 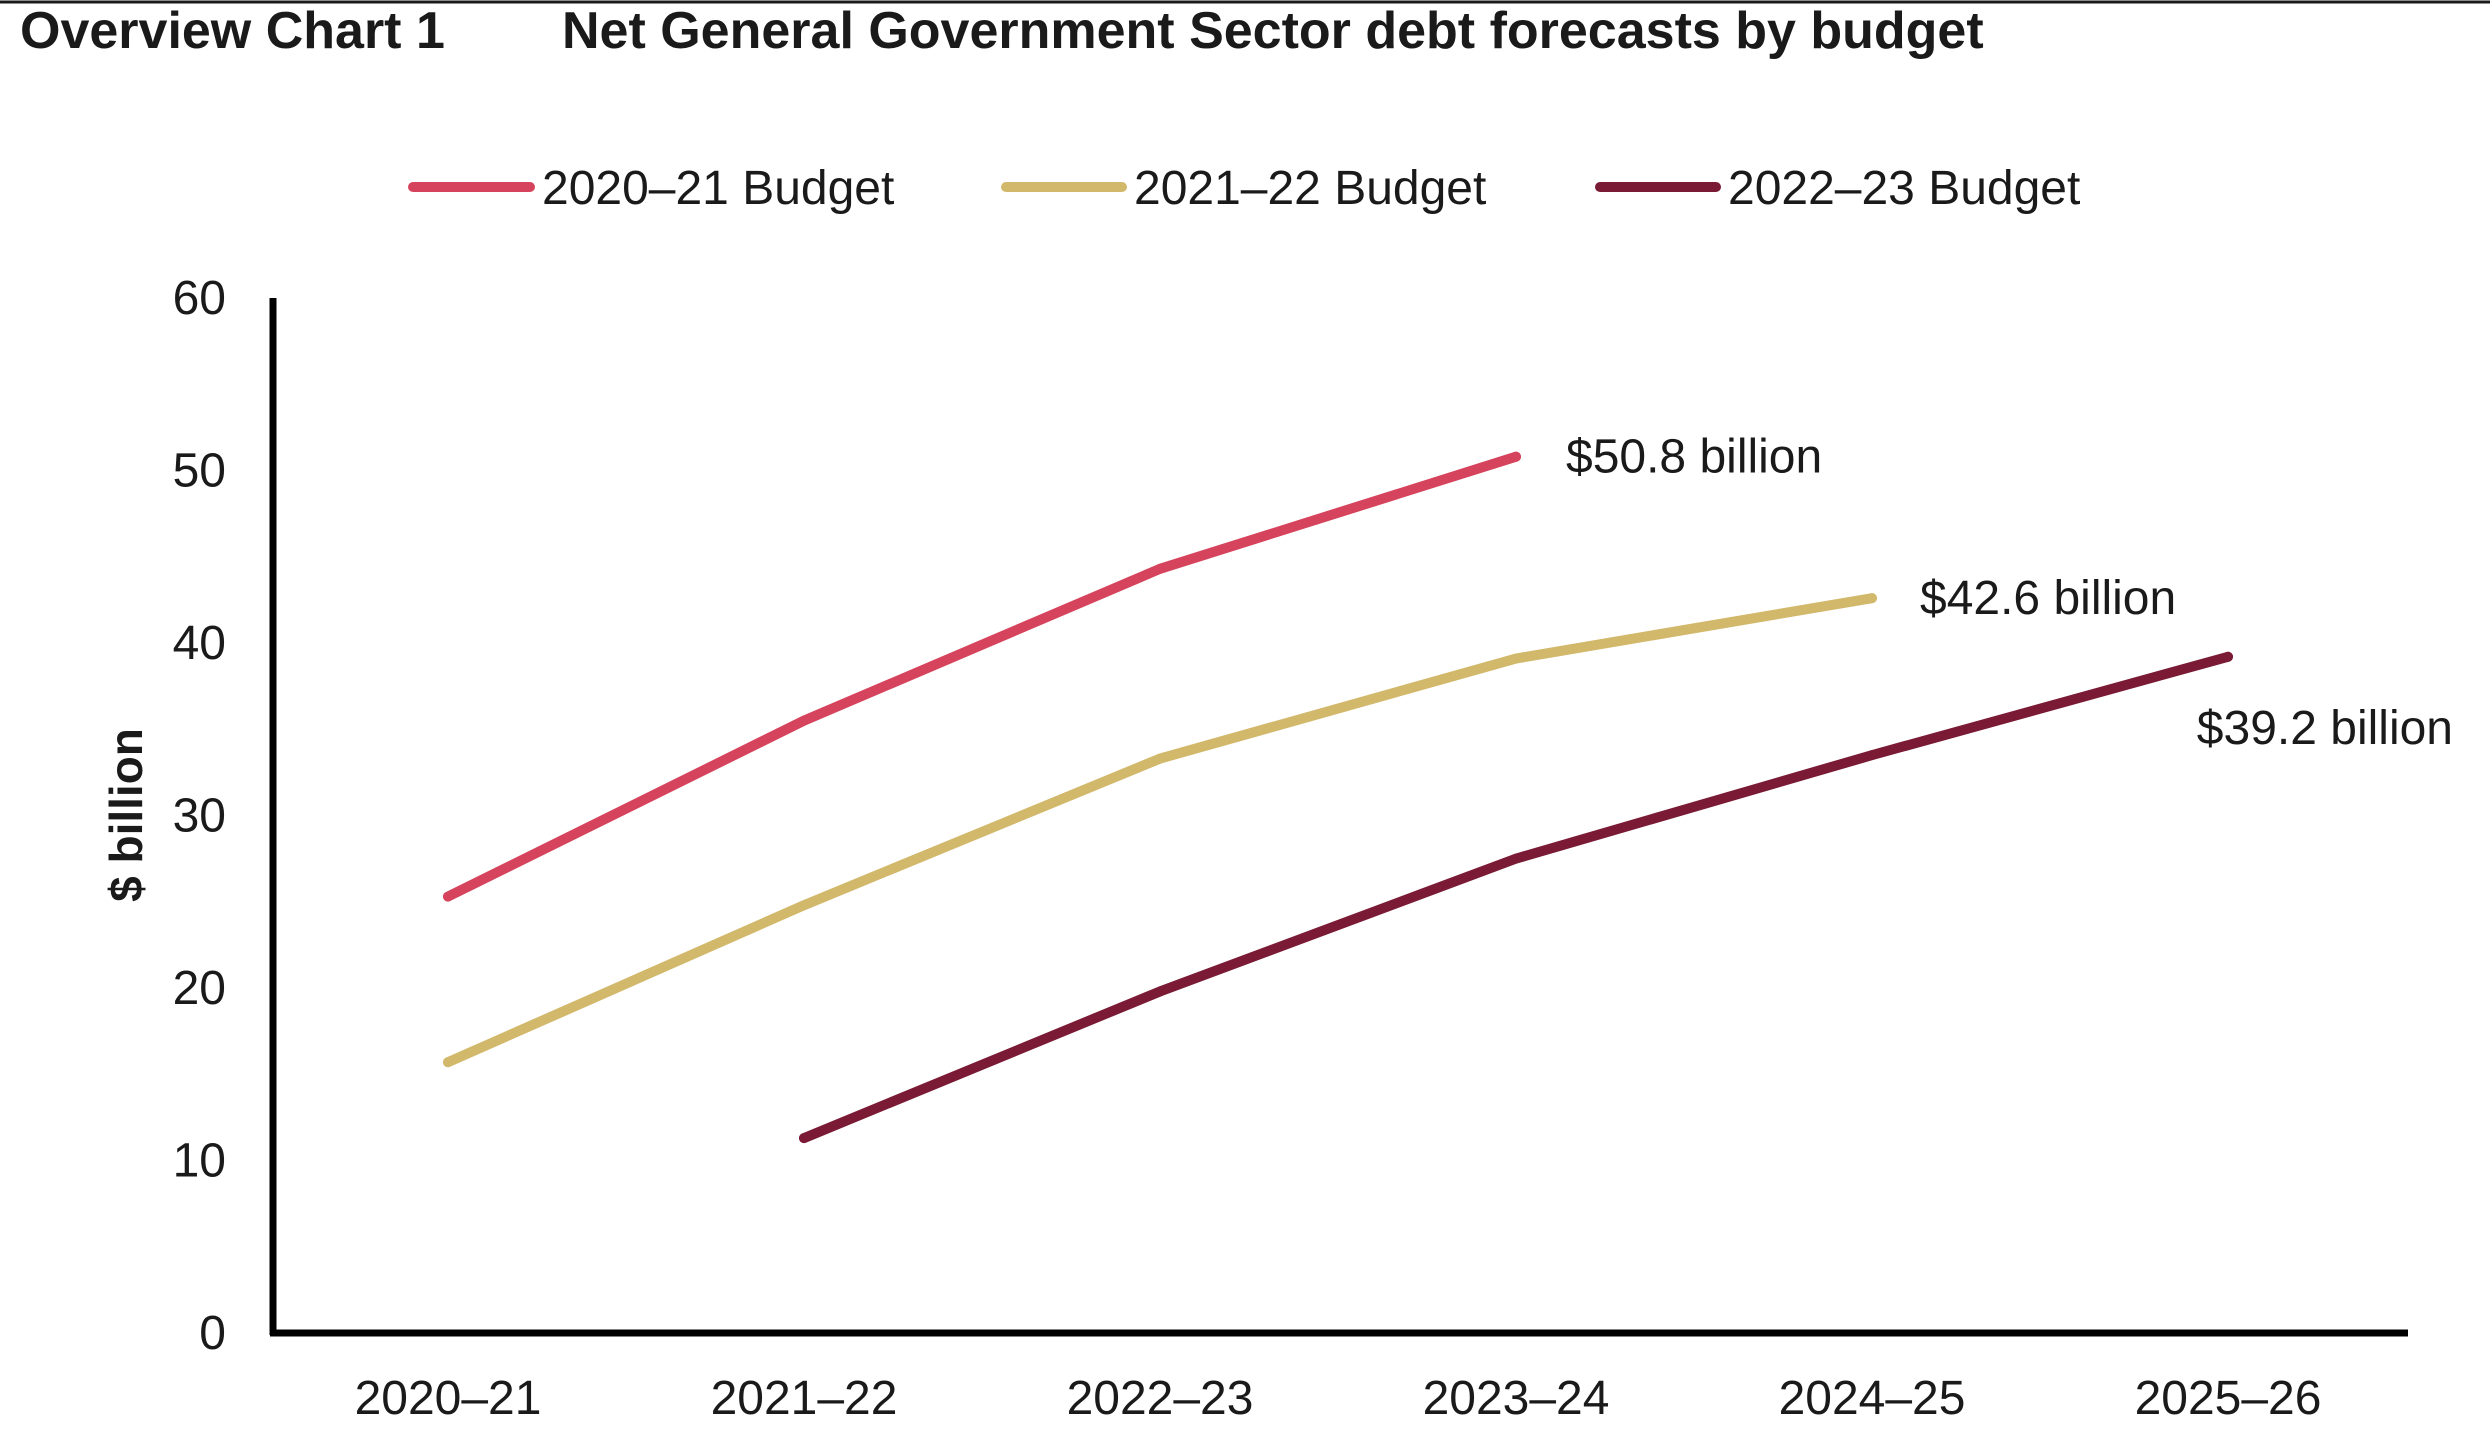 What do you see at coordinates (448, 1398) in the screenshot?
I see `x-tick-label-1: 2020–21` at bounding box center [448, 1398].